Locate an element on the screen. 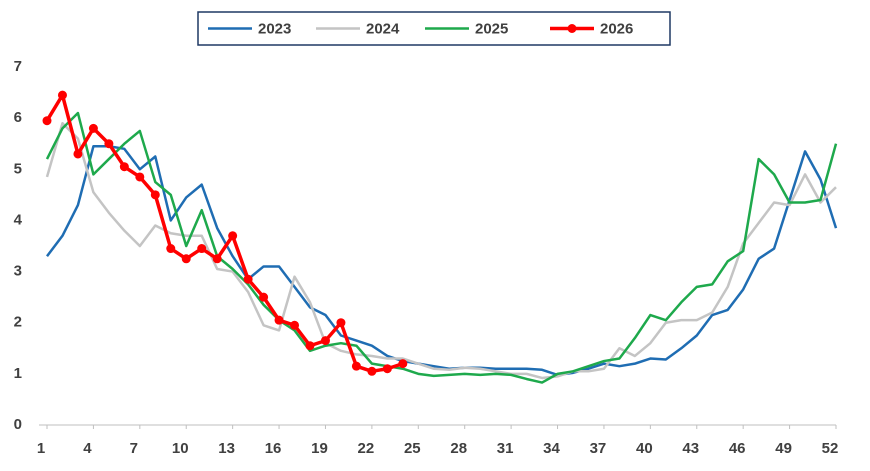 This screenshot has width=870, height=471. x-tick-label: 4 is located at coordinates (87, 448).